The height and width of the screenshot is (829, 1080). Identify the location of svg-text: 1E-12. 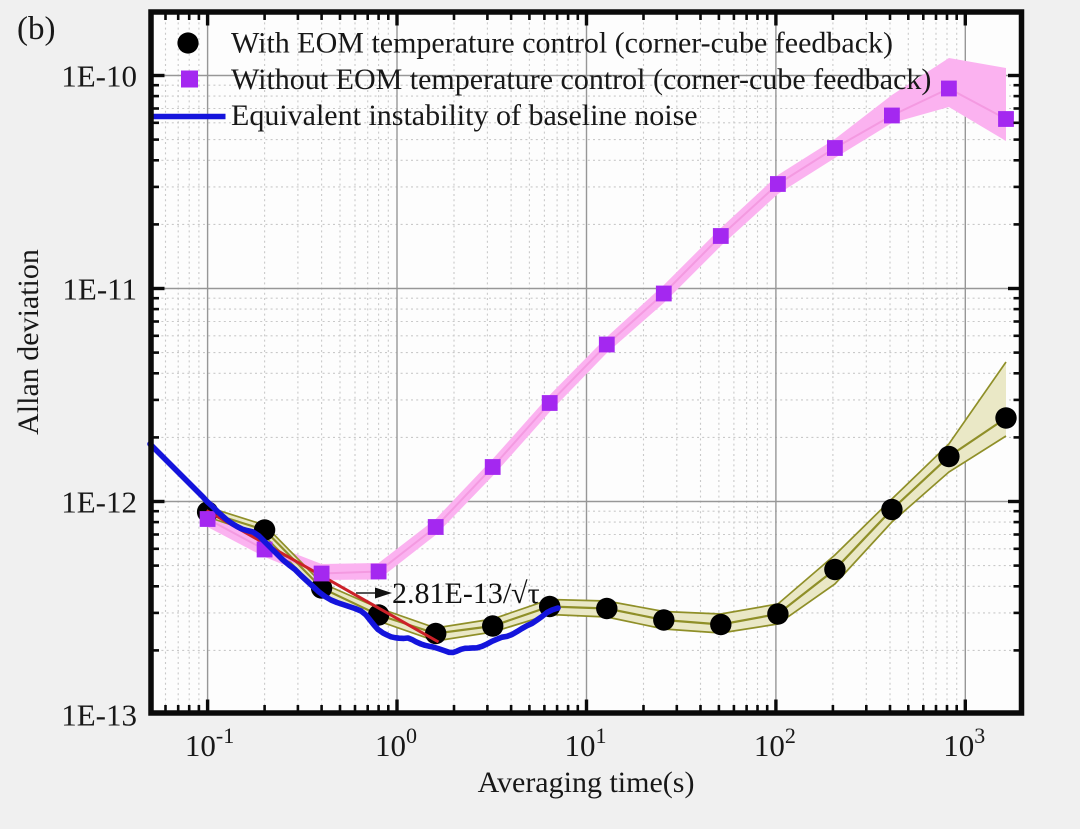
(99, 502).